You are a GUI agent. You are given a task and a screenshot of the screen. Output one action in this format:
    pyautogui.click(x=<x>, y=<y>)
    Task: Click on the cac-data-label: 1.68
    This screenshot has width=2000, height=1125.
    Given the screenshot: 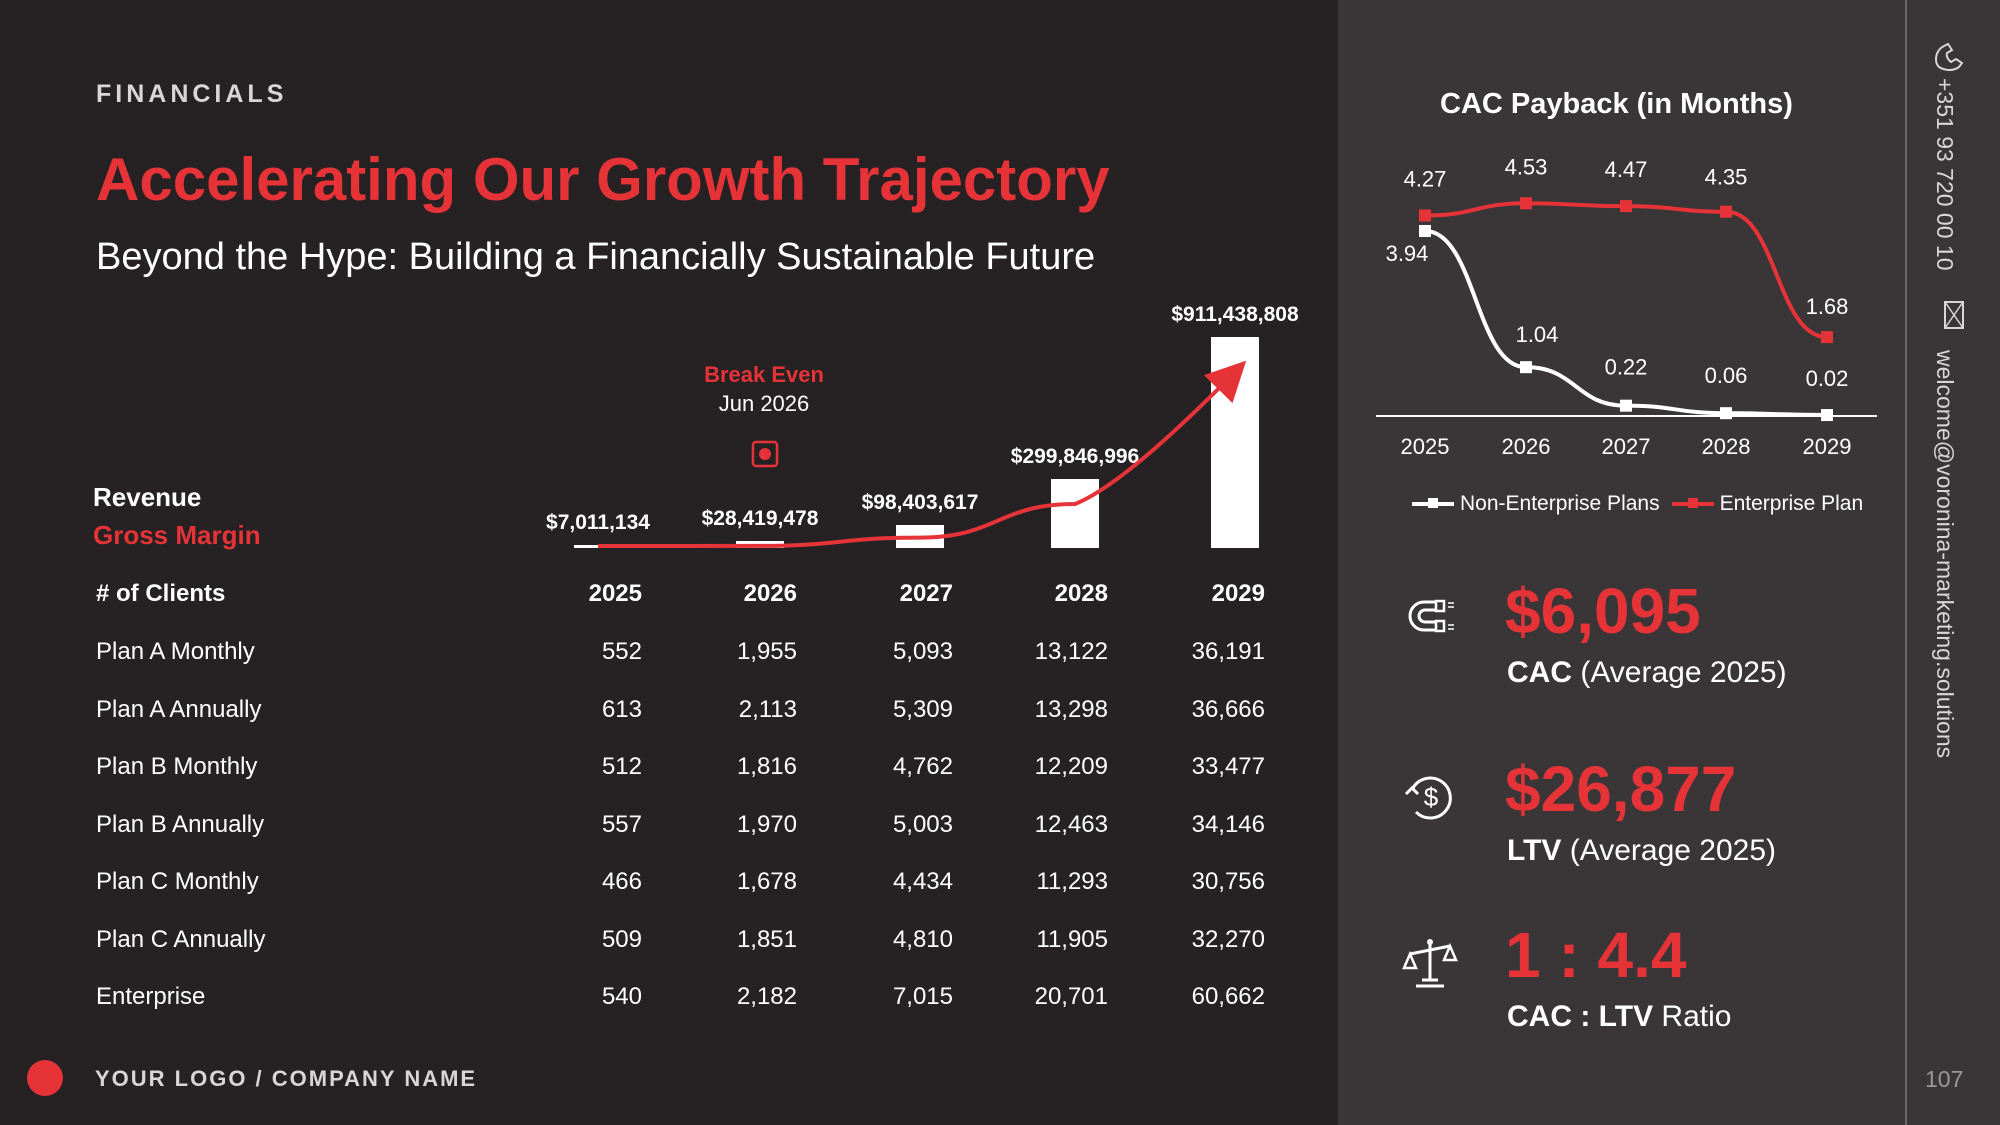 What is the action you would take?
    pyautogui.click(x=1827, y=306)
    